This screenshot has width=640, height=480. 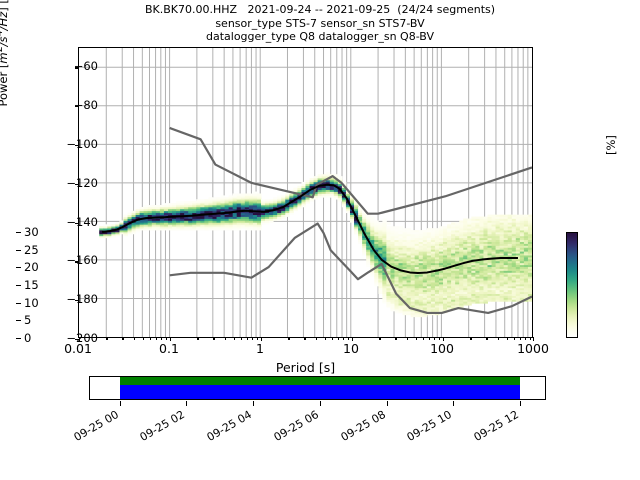 What do you see at coordinates (229, 426) in the screenshot?
I see `timeline-date-label: 09-25 04` at bounding box center [229, 426].